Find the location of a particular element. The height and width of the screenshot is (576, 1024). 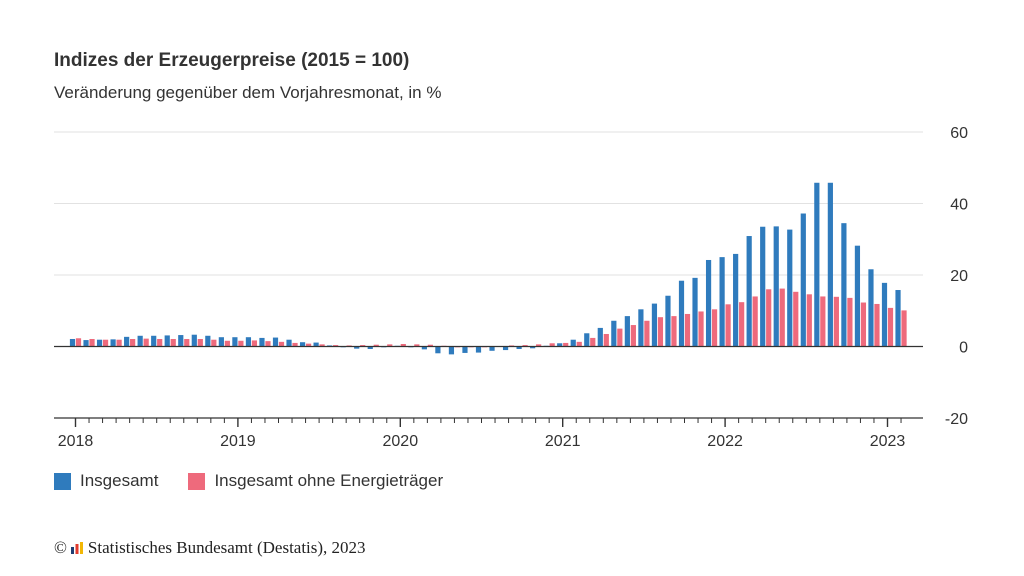

legend-item-insgesamt: Insgesamt is located at coordinates (106, 481).